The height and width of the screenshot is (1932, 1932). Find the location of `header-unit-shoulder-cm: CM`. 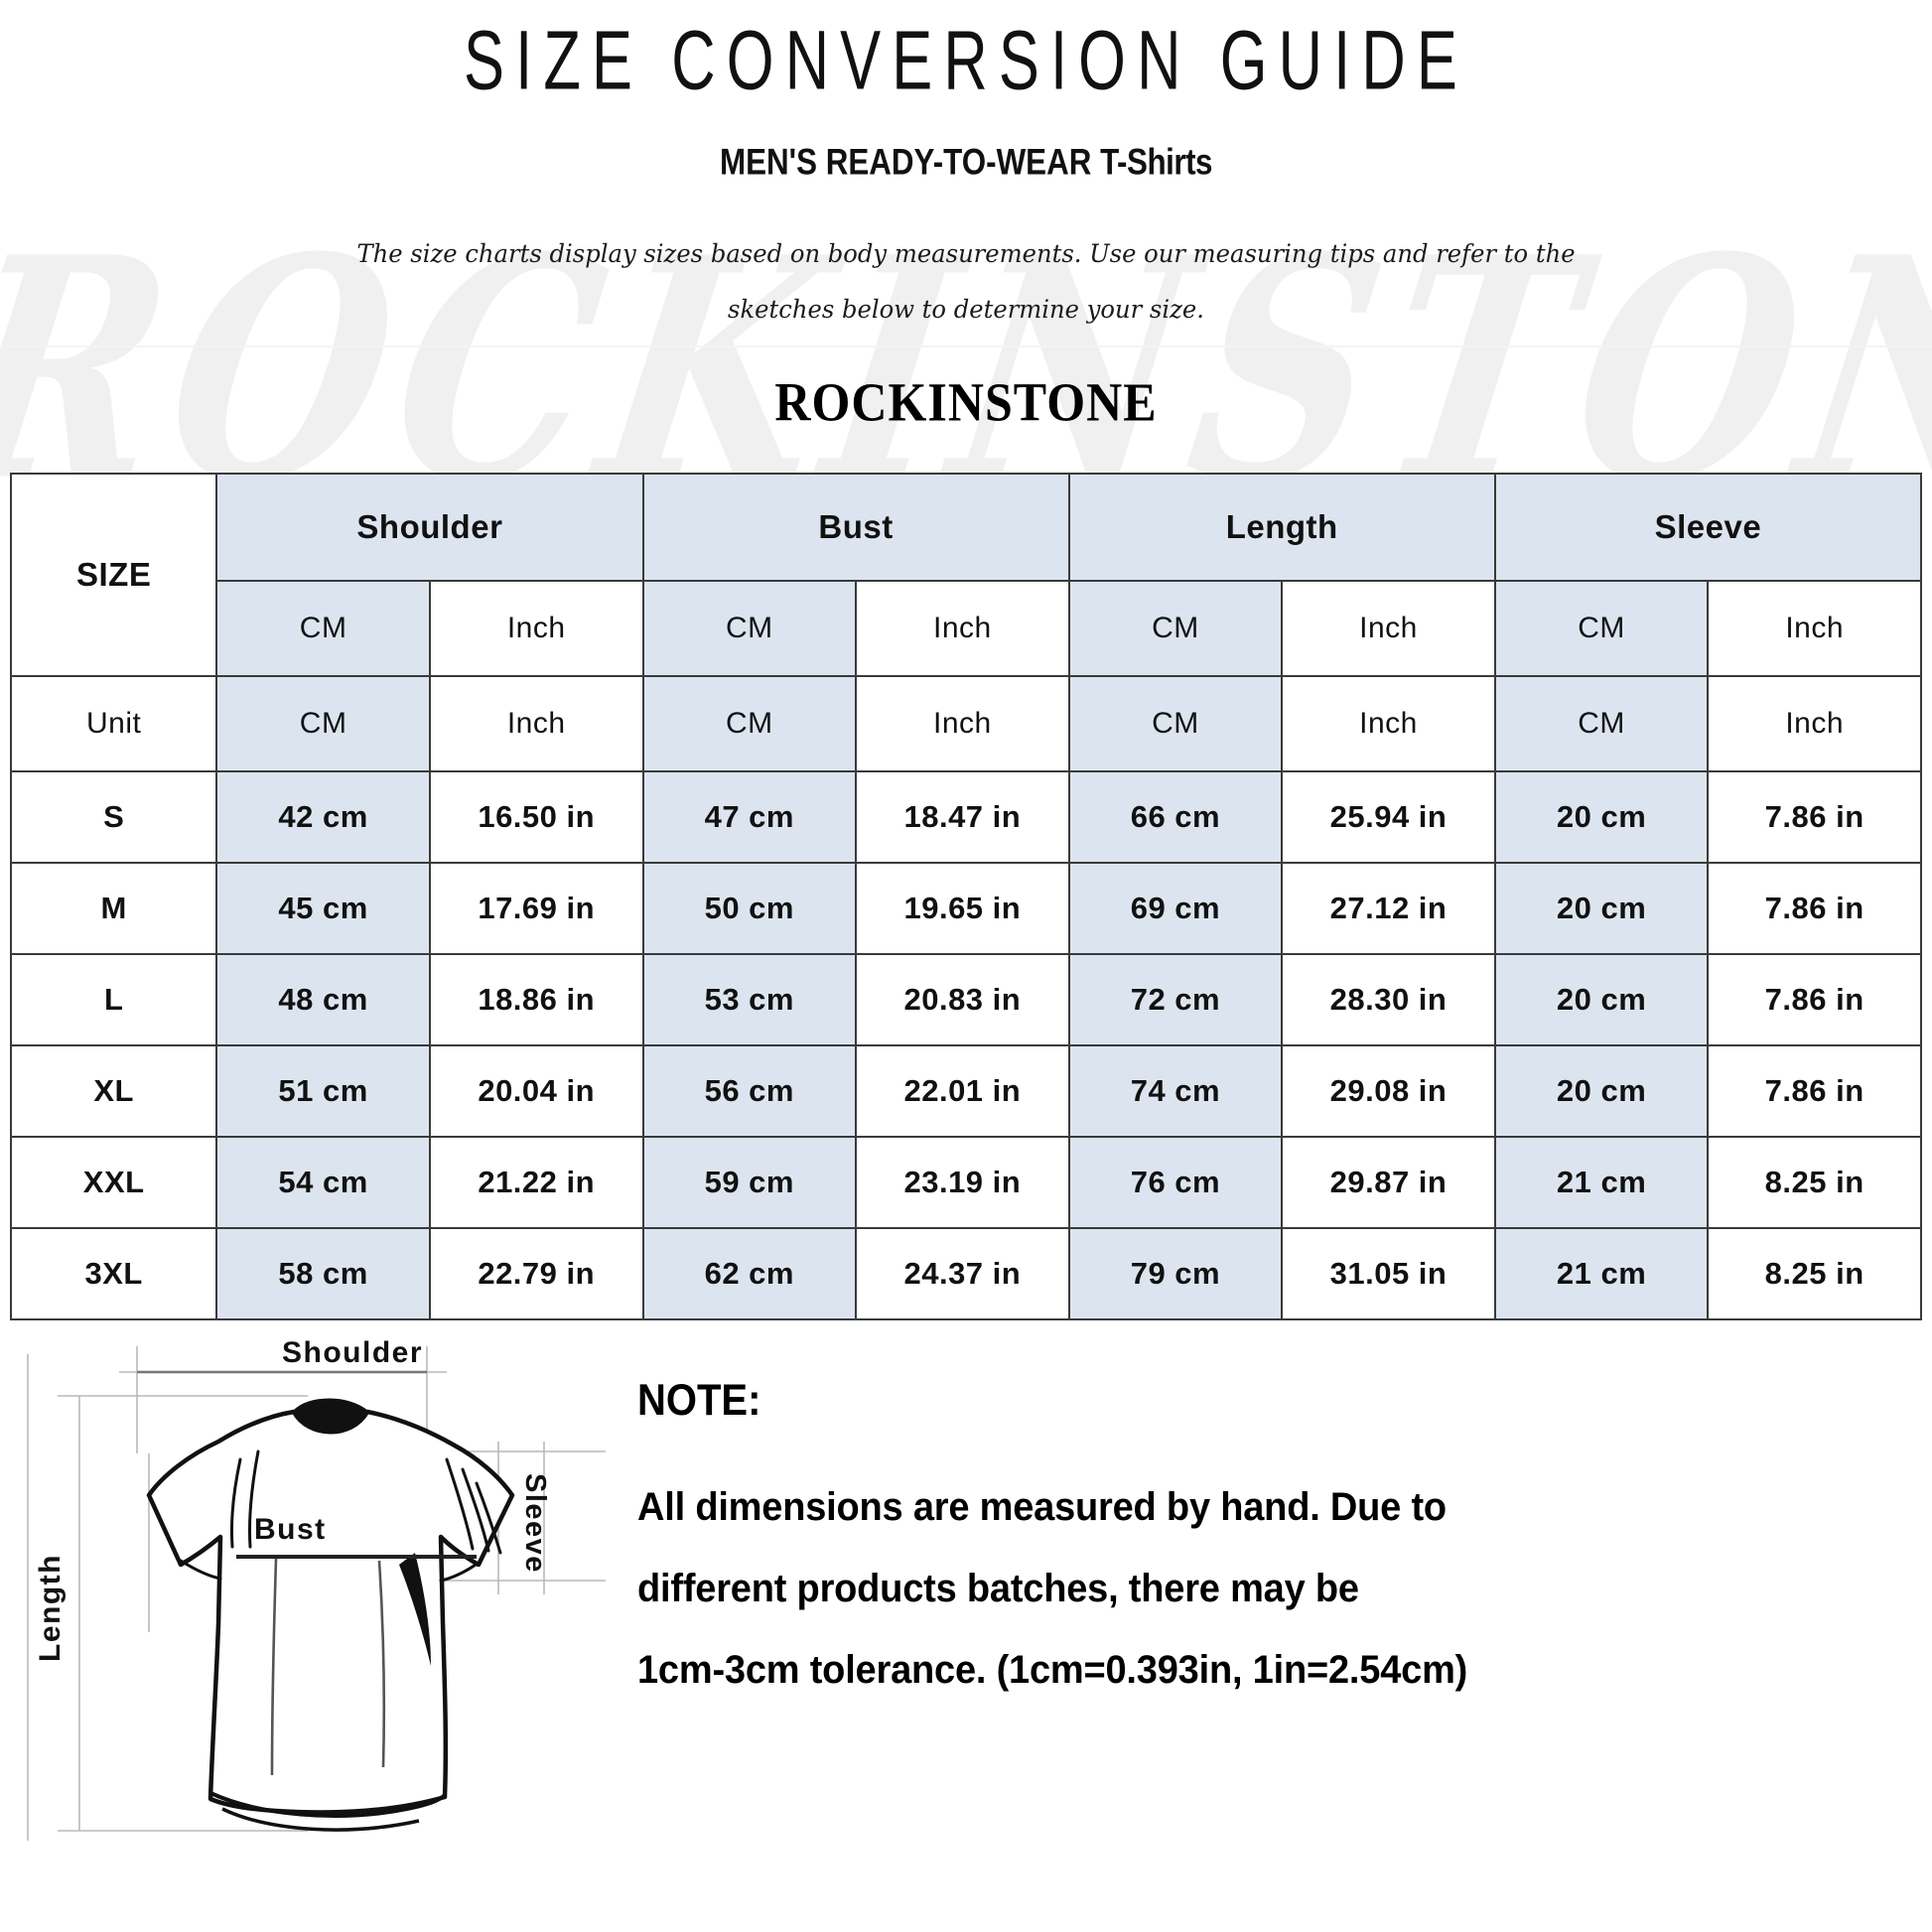

header-unit-shoulder-cm: CM is located at coordinates (323, 629).